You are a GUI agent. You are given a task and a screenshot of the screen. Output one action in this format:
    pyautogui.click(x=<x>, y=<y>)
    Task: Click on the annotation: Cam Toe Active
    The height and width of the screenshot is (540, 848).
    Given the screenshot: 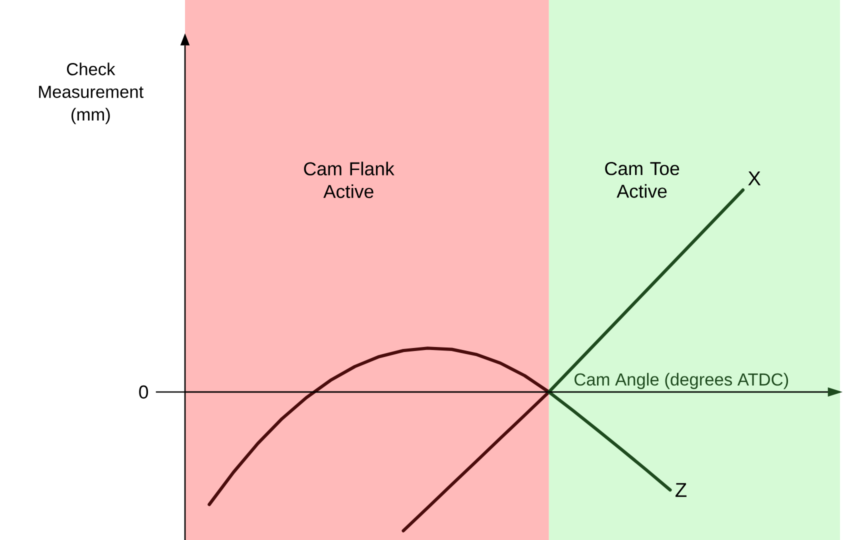 What is the action you would take?
    pyautogui.click(x=642, y=180)
    